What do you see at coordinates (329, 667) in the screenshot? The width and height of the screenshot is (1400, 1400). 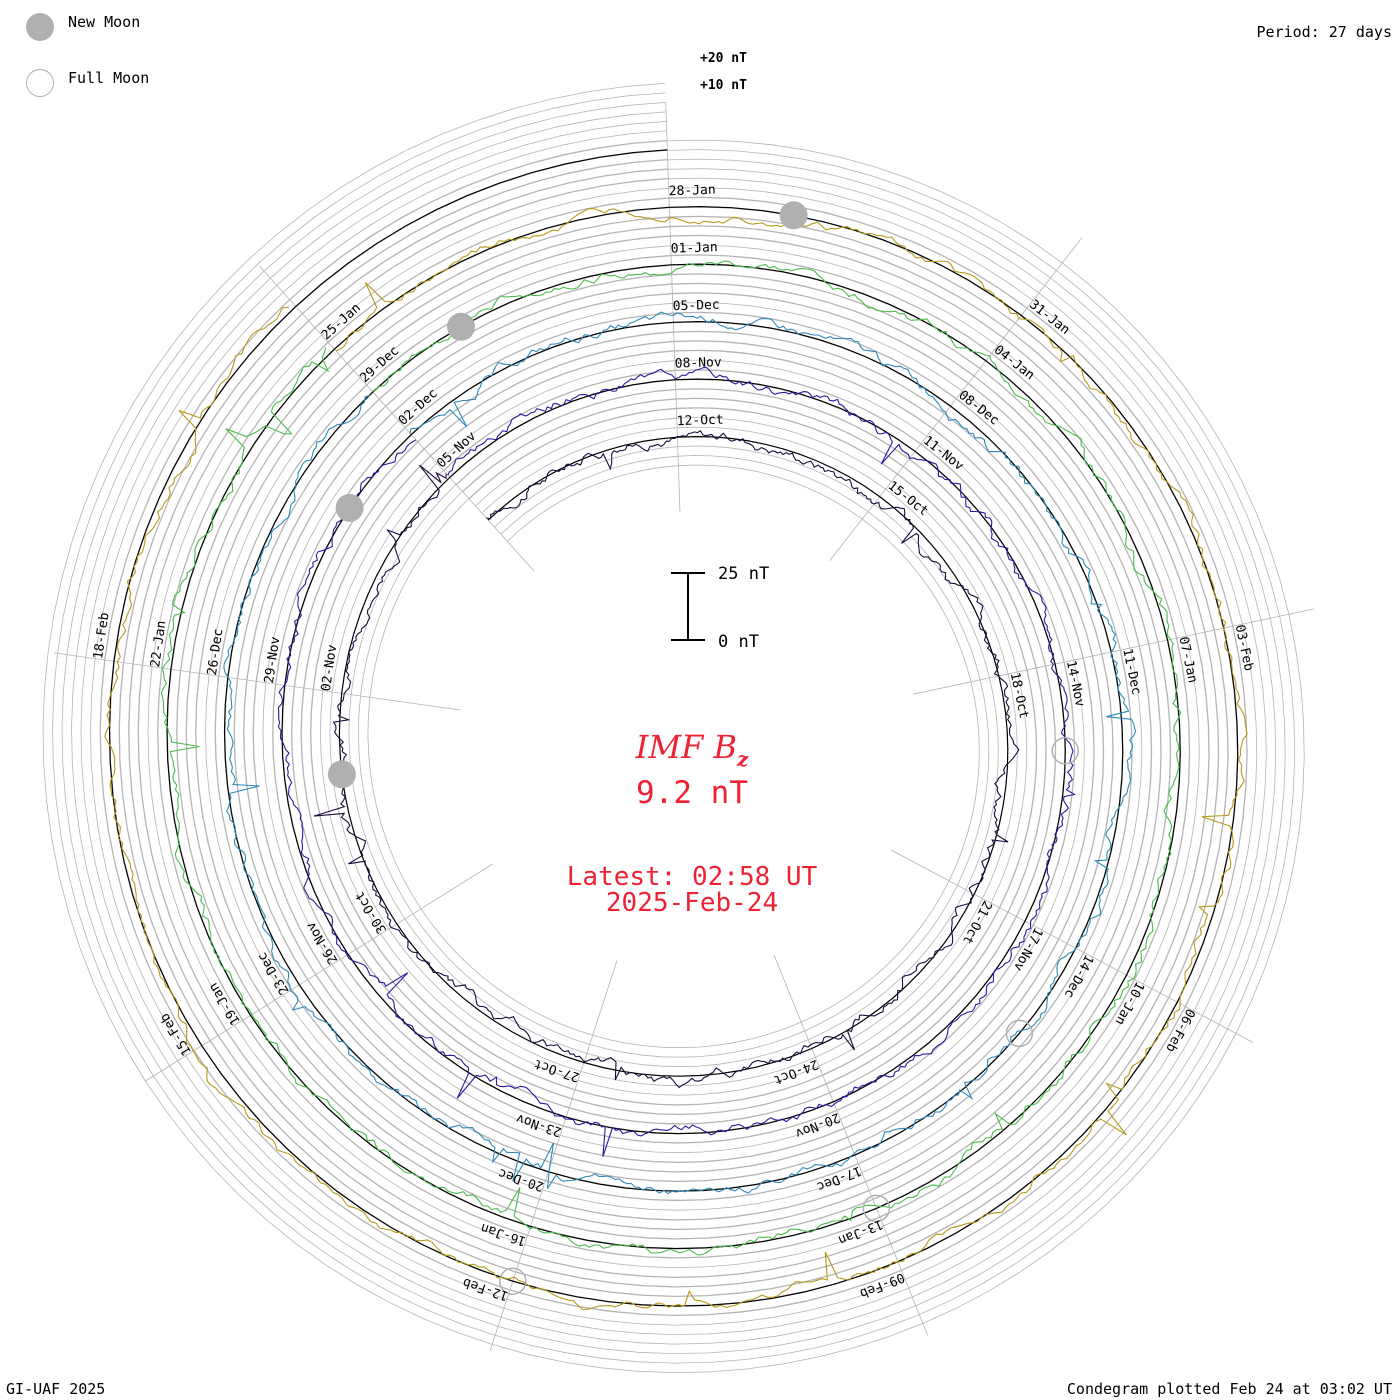 I see `date-label: 02-Nov` at bounding box center [329, 667].